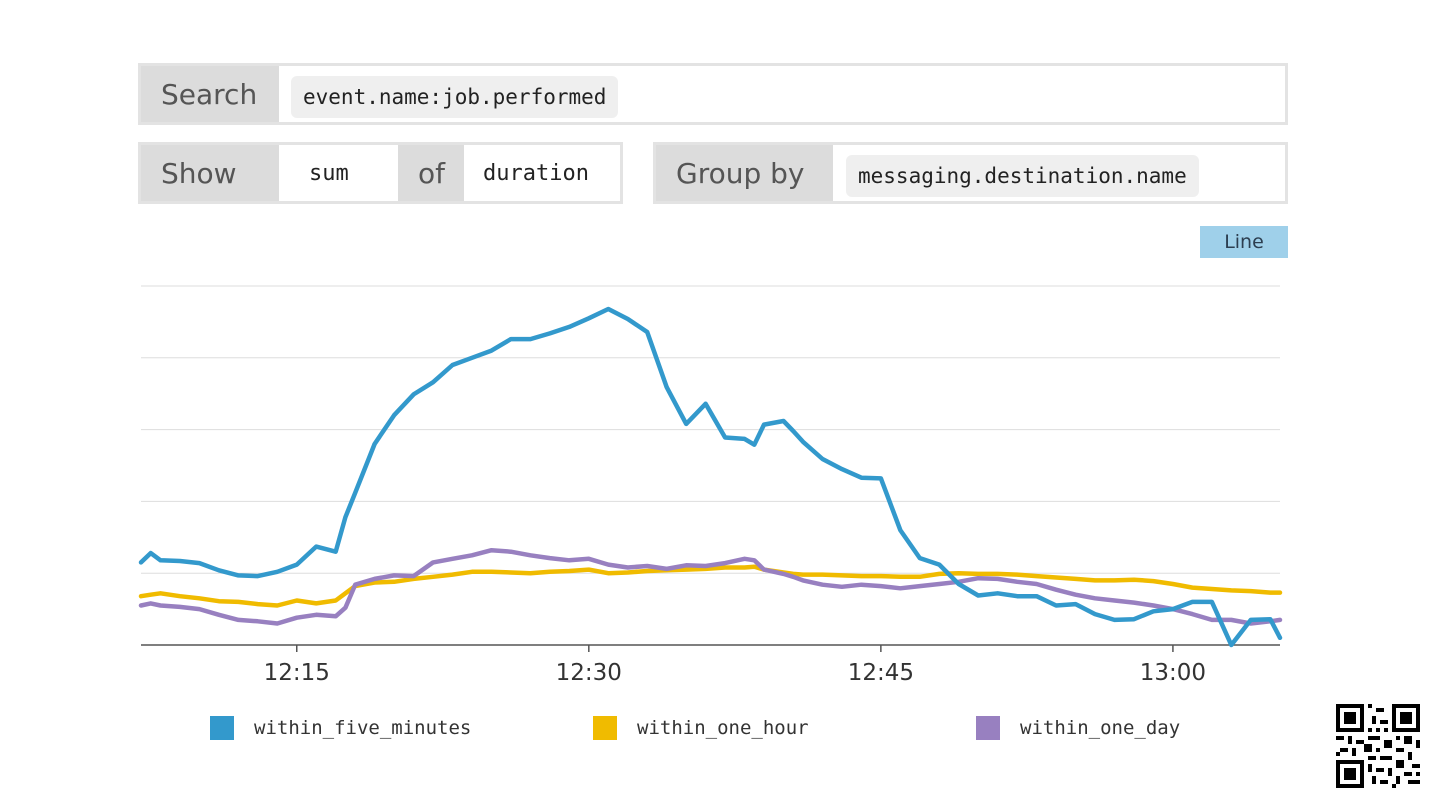 This screenshot has width=1440, height=810. Describe the element at coordinates (210, 173) in the screenshot. I see `show-label: Show` at that location.